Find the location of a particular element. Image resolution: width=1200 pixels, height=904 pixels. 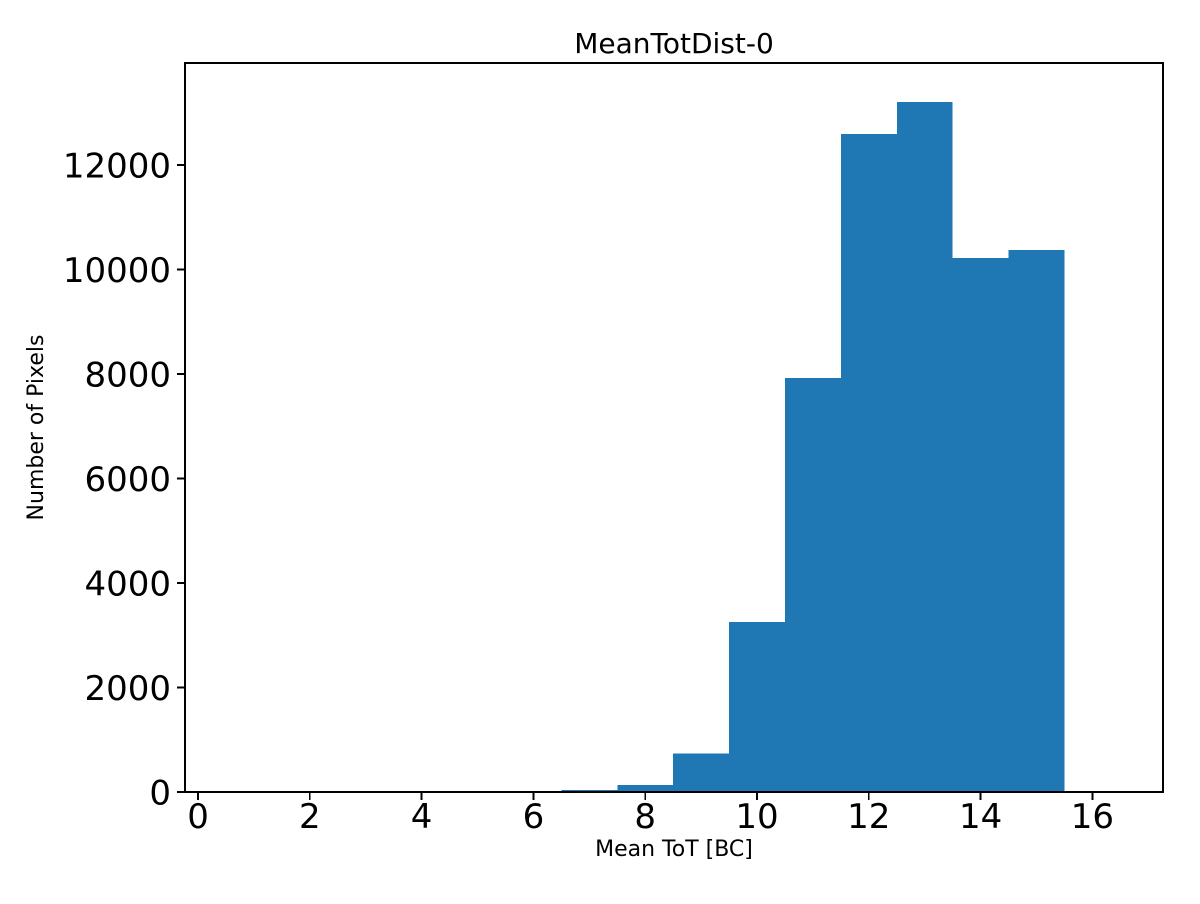

x-tick-label-3: 6 is located at coordinates (534, 817).